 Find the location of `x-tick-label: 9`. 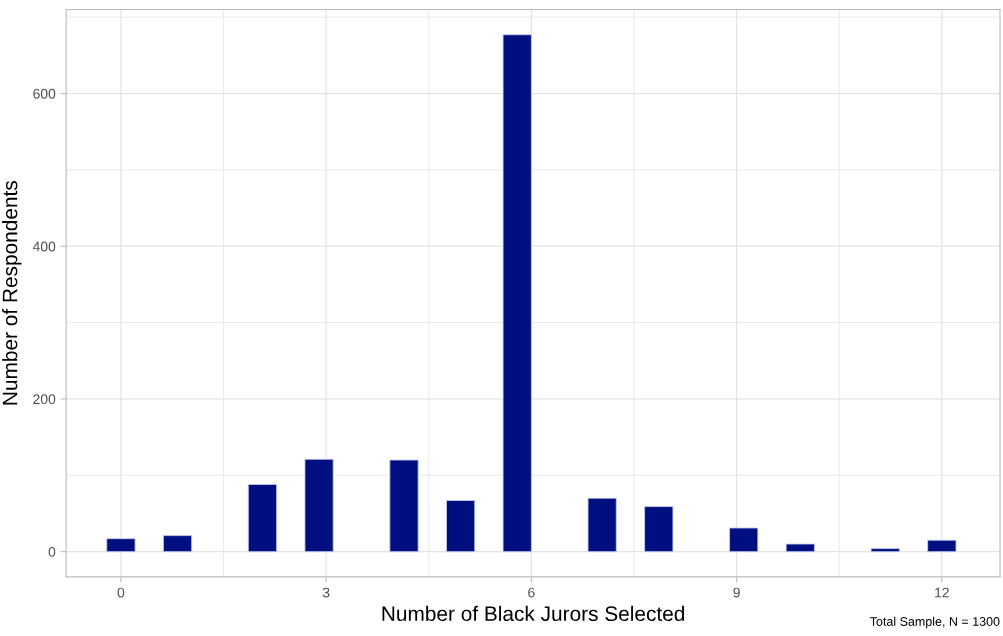

x-tick-label: 9 is located at coordinates (736, 592).